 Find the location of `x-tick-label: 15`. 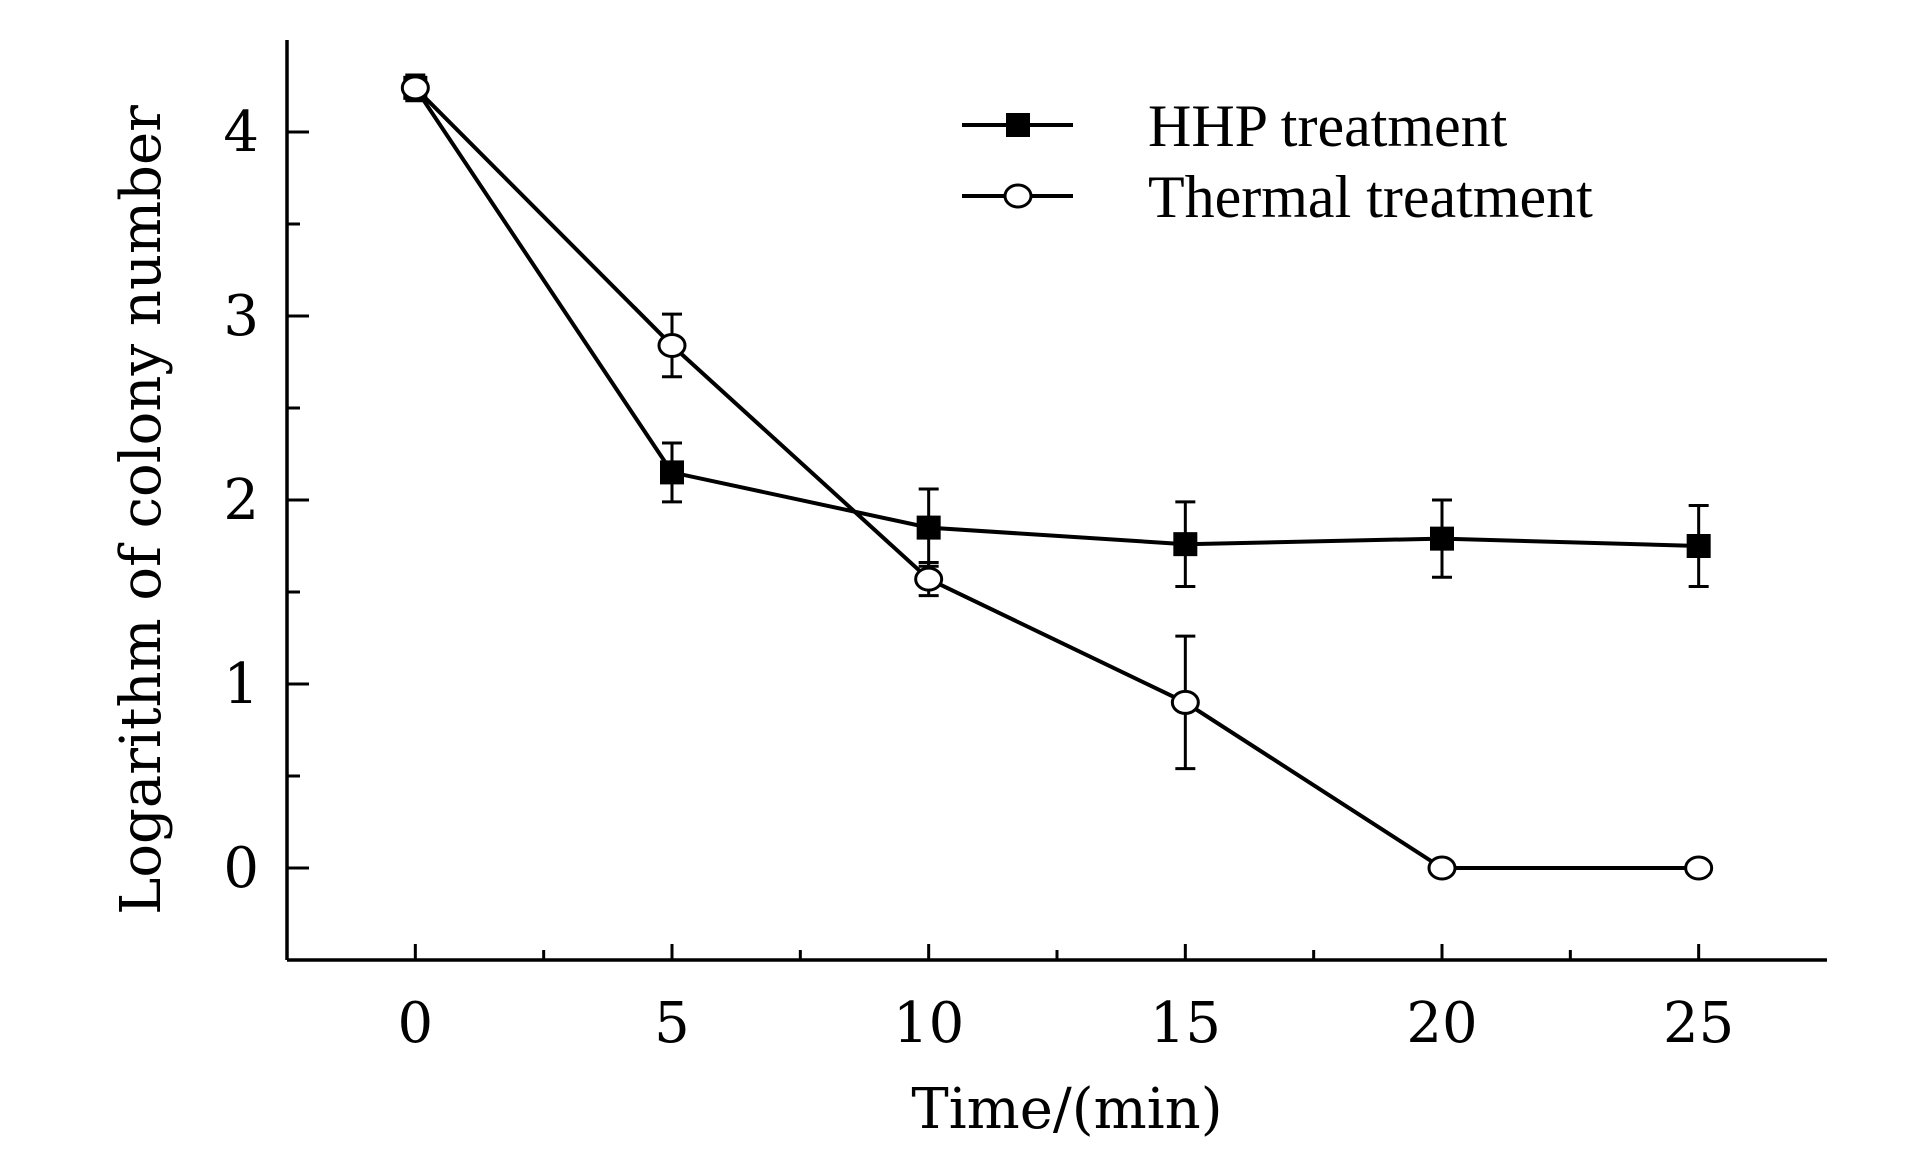

x-tick-label: 15 is located at coordinates (1185, 1023).